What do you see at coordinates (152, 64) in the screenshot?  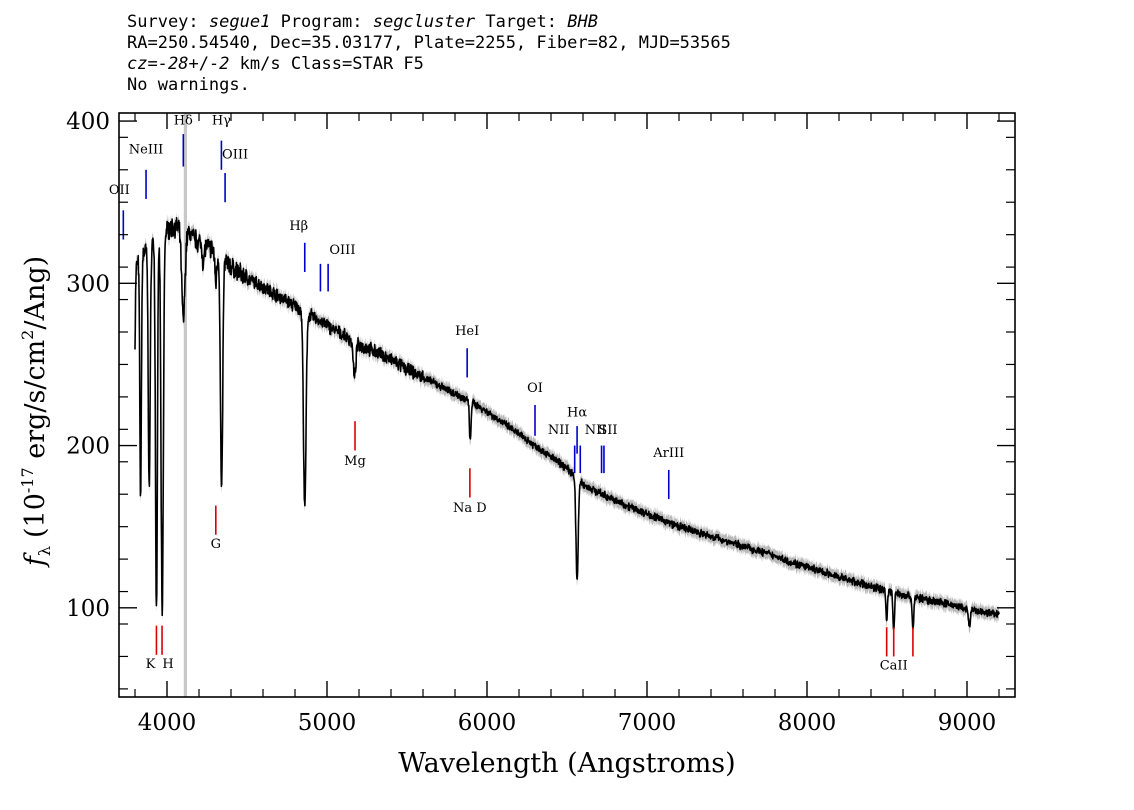 I see `cz-equals: =` at bounding box center [152, 64].